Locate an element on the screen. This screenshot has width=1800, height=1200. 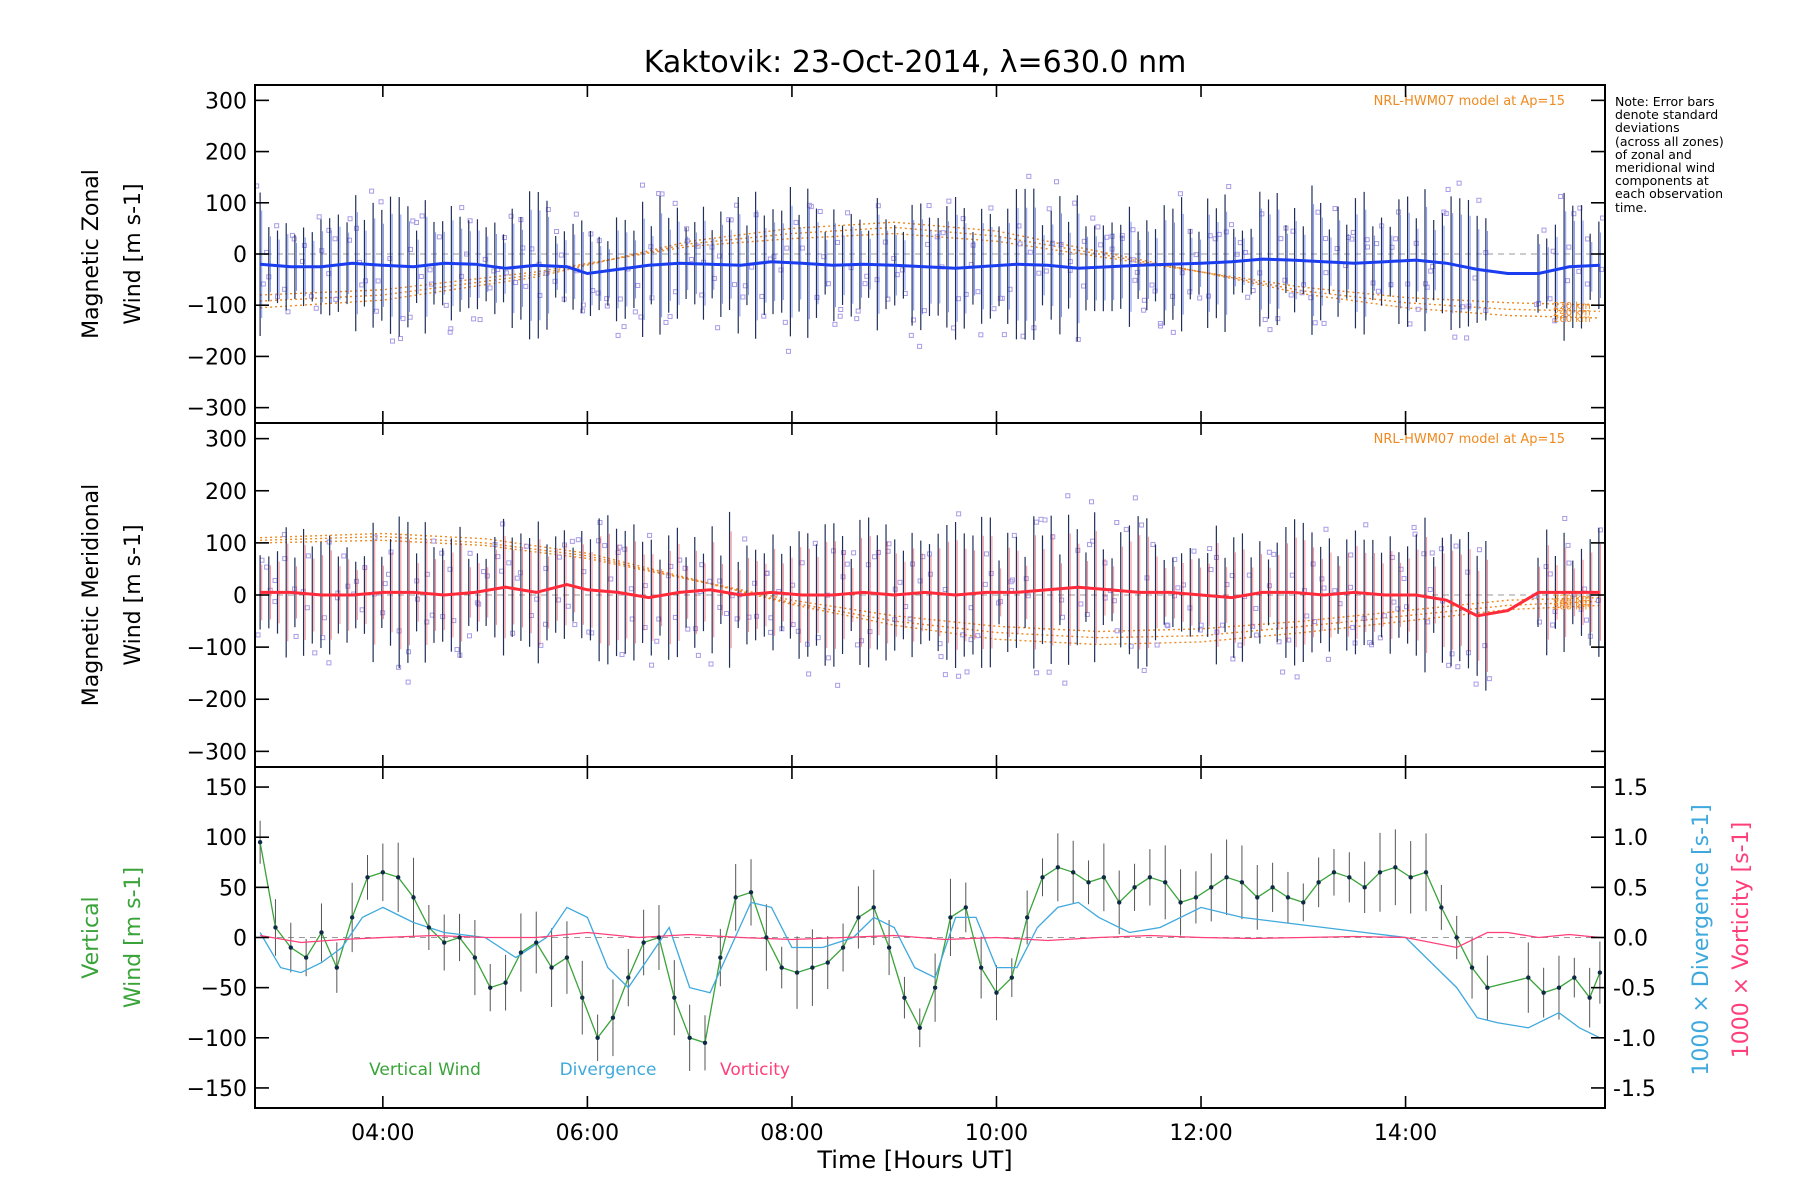
vertical-y-label-bottom: Wind [m s-1] is located at coordinates (133, 937).